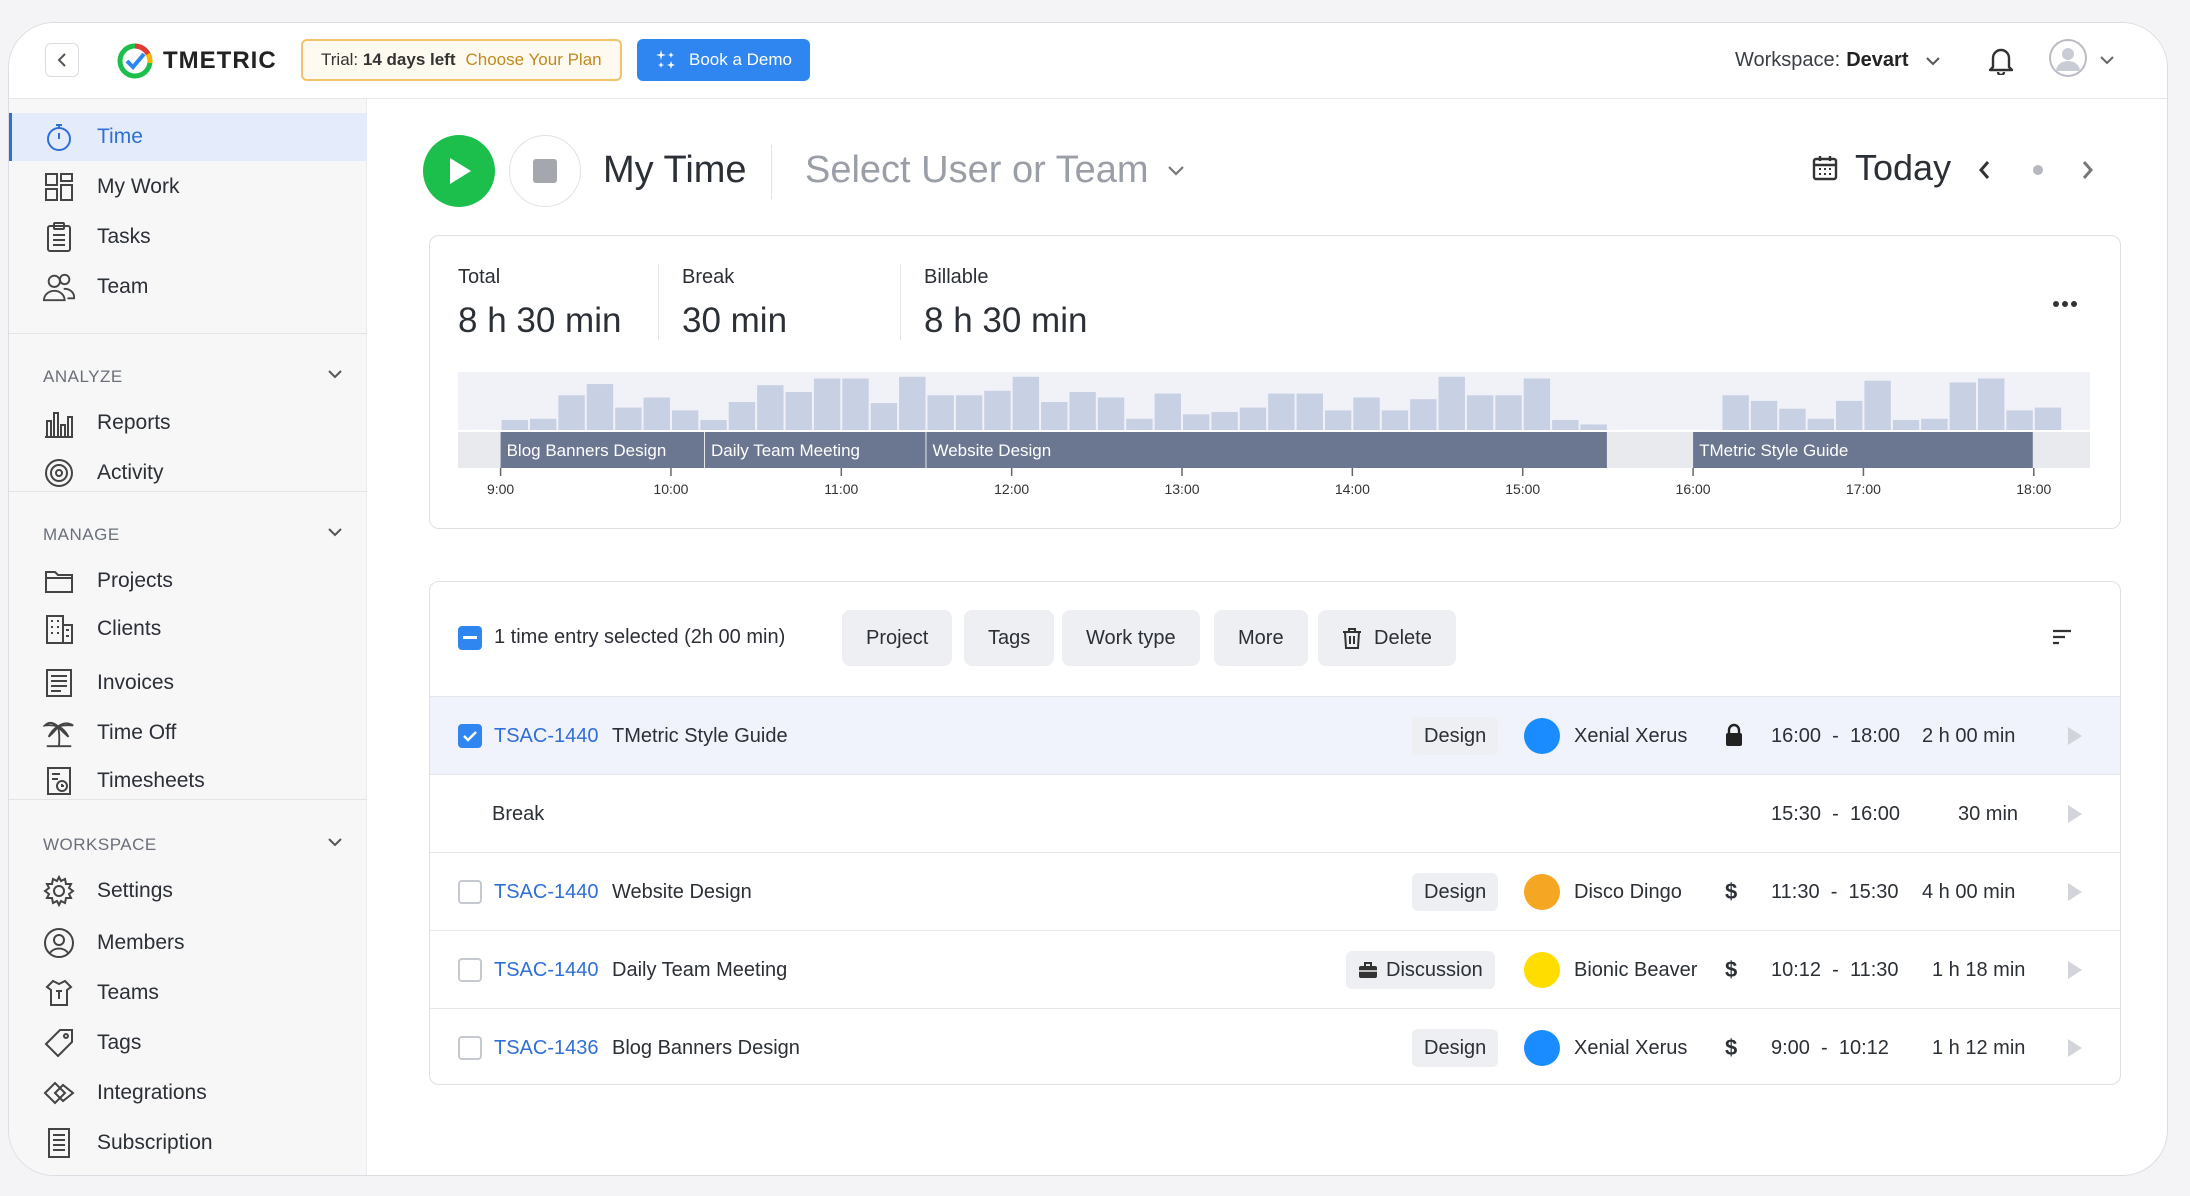 The image size is (2190, 1196). I want to click on work-type-button: Work type, so click(1131, 638).